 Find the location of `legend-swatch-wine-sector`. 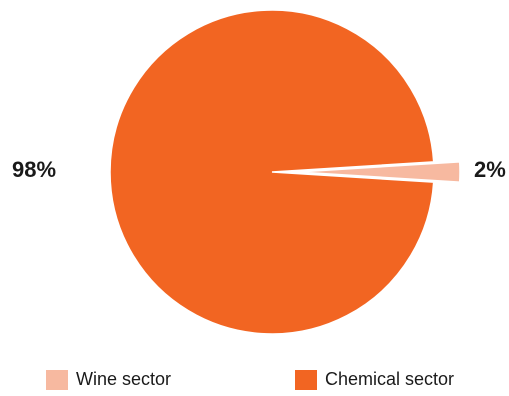

legend-swatch-wine-sector is located at coordinates (57, 379).